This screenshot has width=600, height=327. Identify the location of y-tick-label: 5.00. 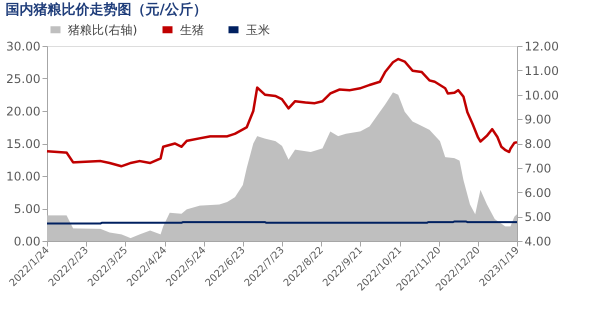
(27, 209).